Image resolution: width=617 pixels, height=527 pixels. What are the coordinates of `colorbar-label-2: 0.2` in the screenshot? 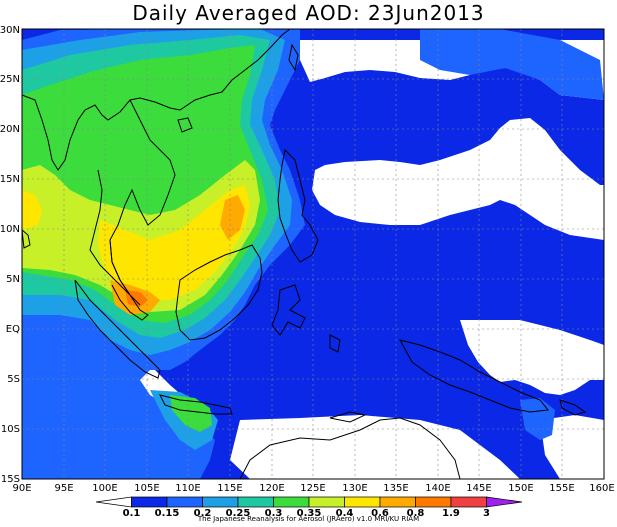 It's located at (203, 513).